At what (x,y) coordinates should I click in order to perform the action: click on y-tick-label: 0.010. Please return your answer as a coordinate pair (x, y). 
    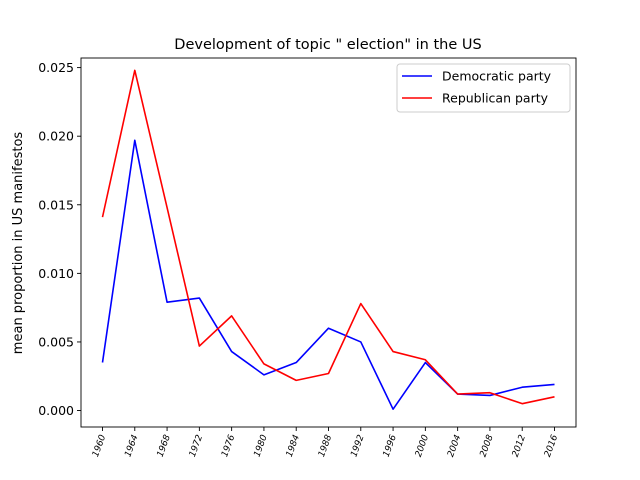
    Looking at the image, I should click on (56, 273).